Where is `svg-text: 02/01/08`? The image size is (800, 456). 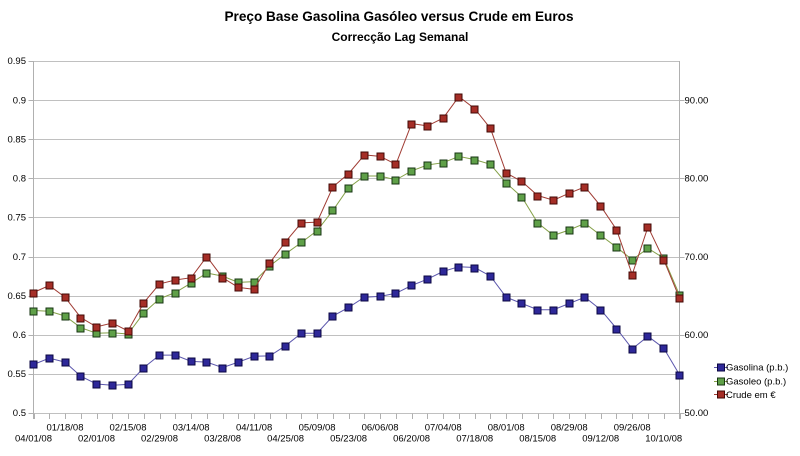 svg-text: 02/01/08 is located at coordinates (96, 439).